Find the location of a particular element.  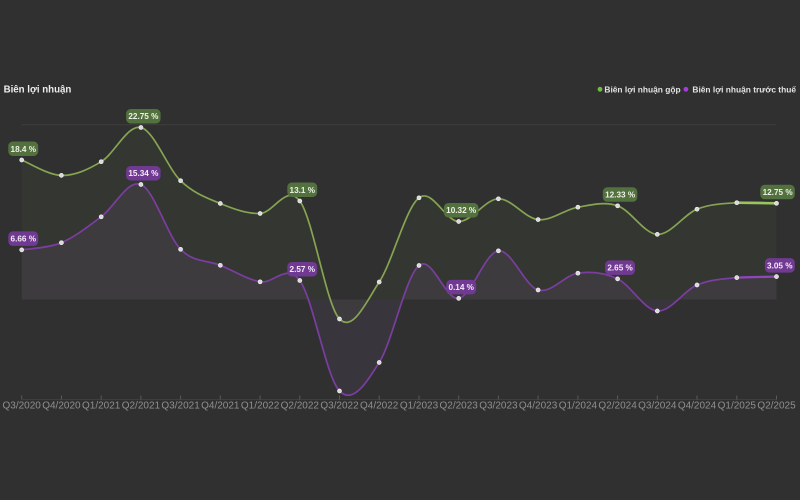

svg-text: 6.66 % is located at coordinates (24, 239).